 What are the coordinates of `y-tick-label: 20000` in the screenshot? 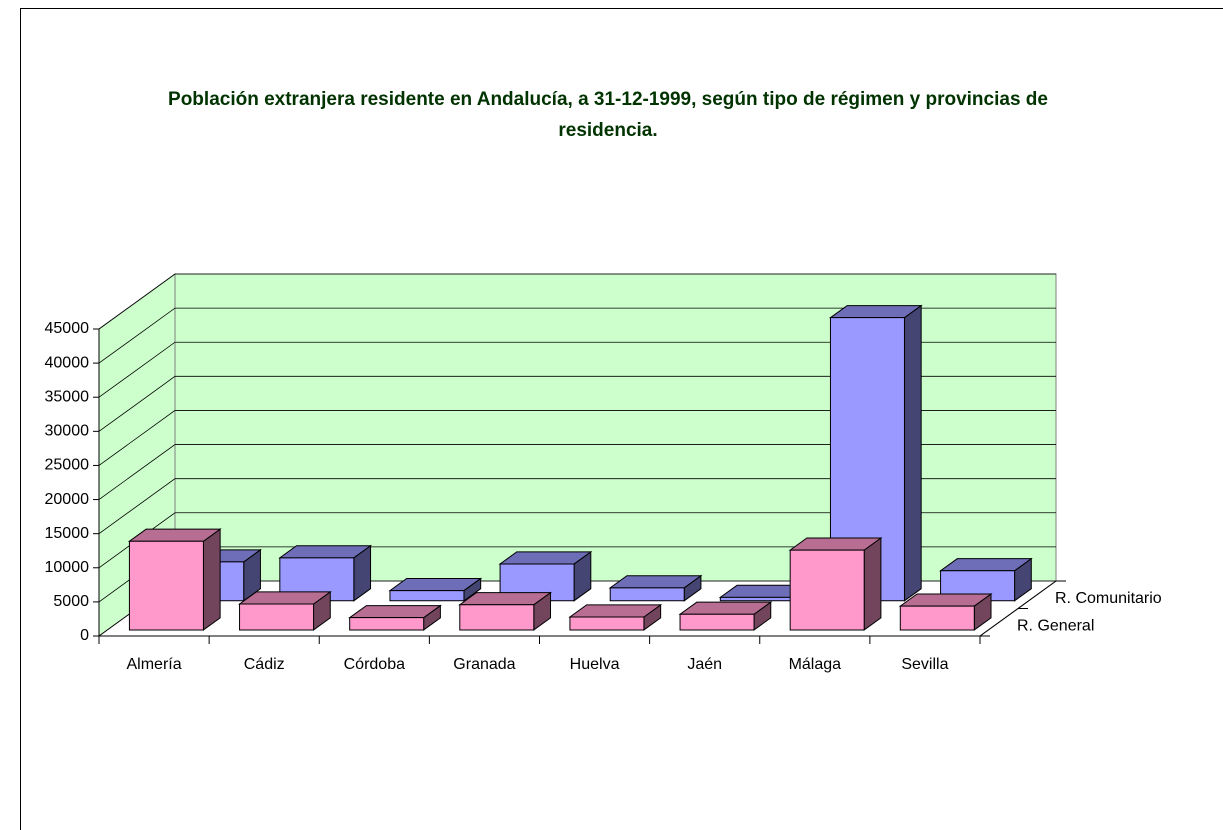 It's located at (67, 499).